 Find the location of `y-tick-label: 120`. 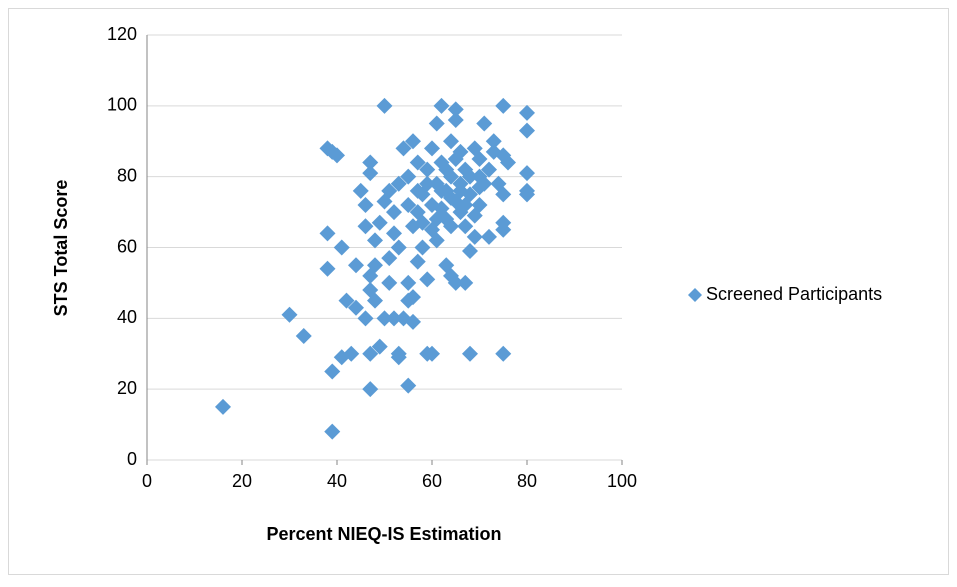

y-tick-label: 120 is located at coordinates (122, 34).